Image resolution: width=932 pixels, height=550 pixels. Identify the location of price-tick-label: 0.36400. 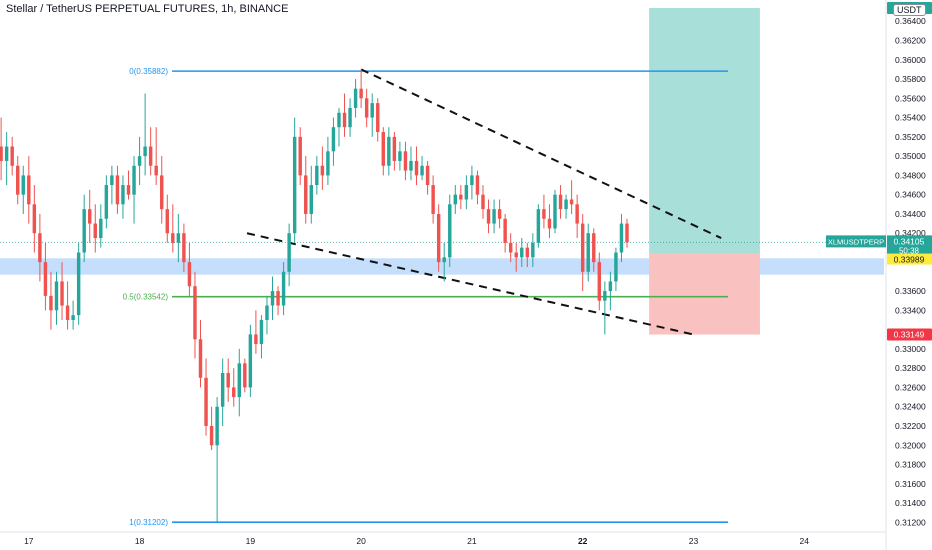
(910, 21).